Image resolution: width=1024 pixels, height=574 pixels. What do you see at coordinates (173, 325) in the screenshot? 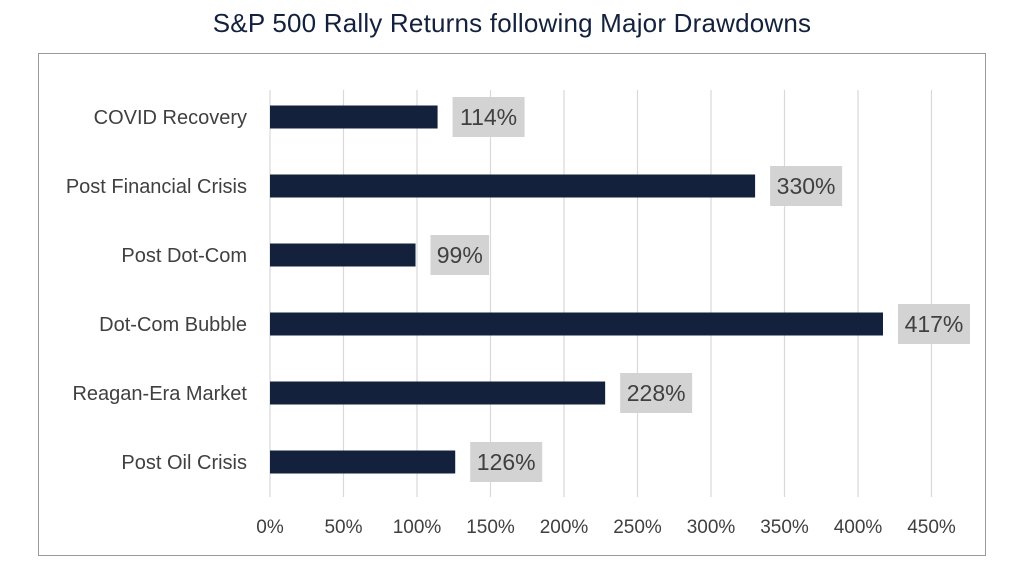
I see `category-label: Dot-Com Bubble` at bounding box center [173, 325].